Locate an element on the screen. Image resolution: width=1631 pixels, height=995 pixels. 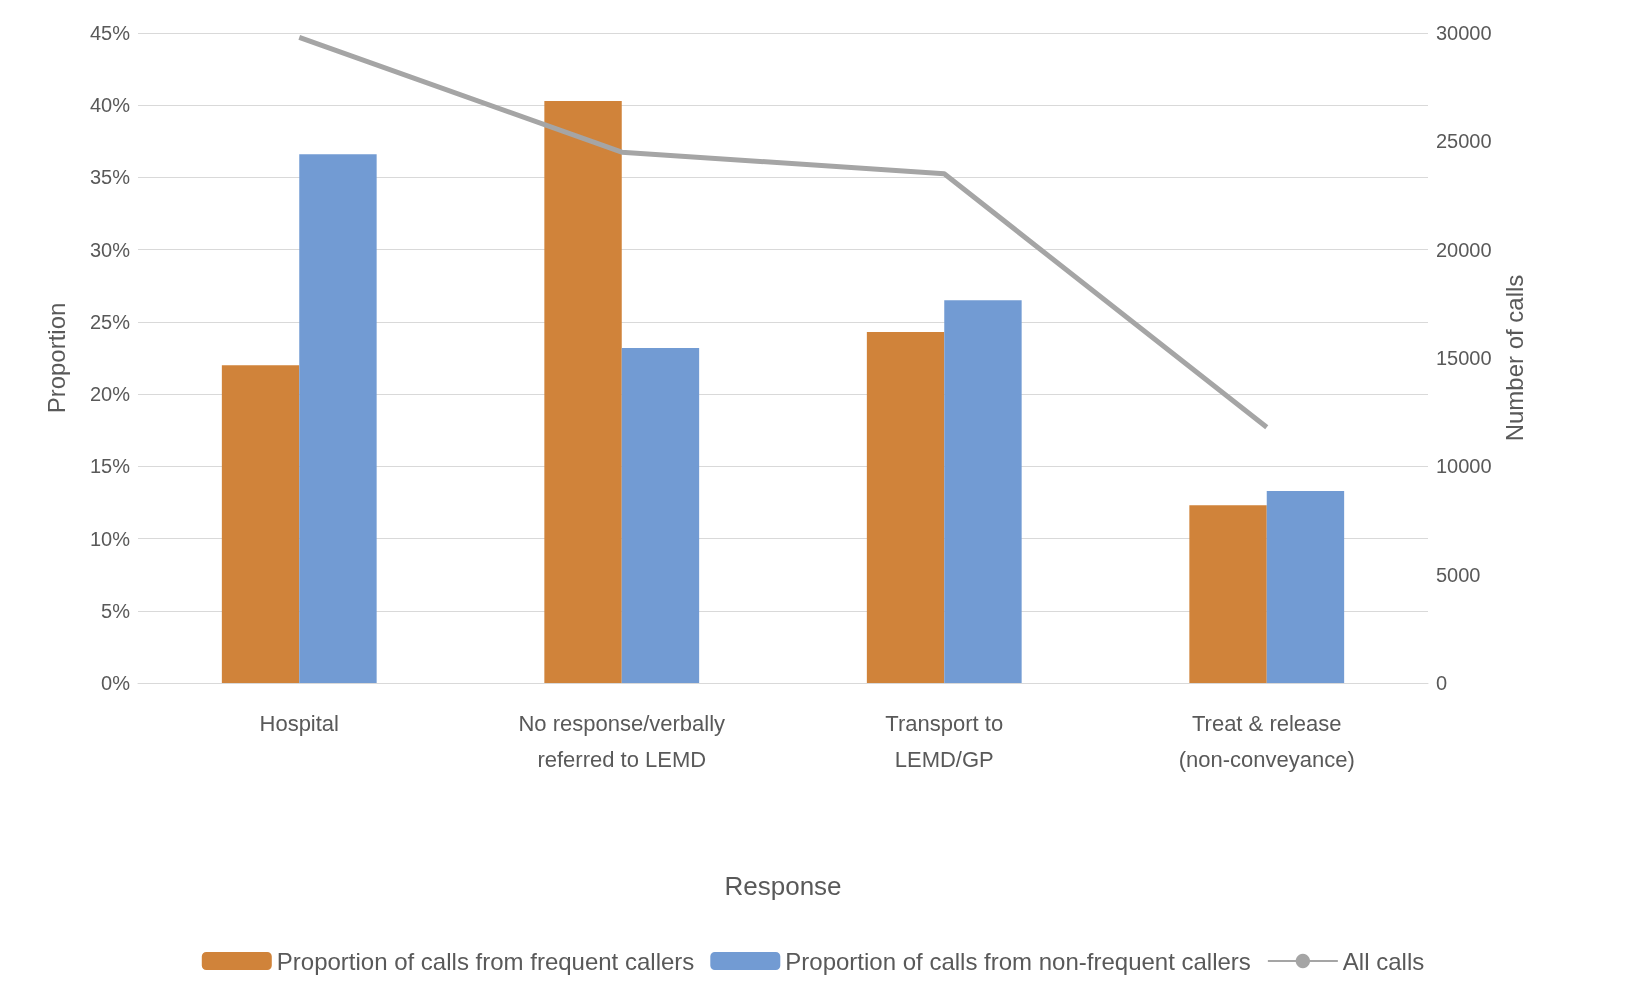
x-tick-label: Transport to LEMD/GP is located at coordinates (944, 741).